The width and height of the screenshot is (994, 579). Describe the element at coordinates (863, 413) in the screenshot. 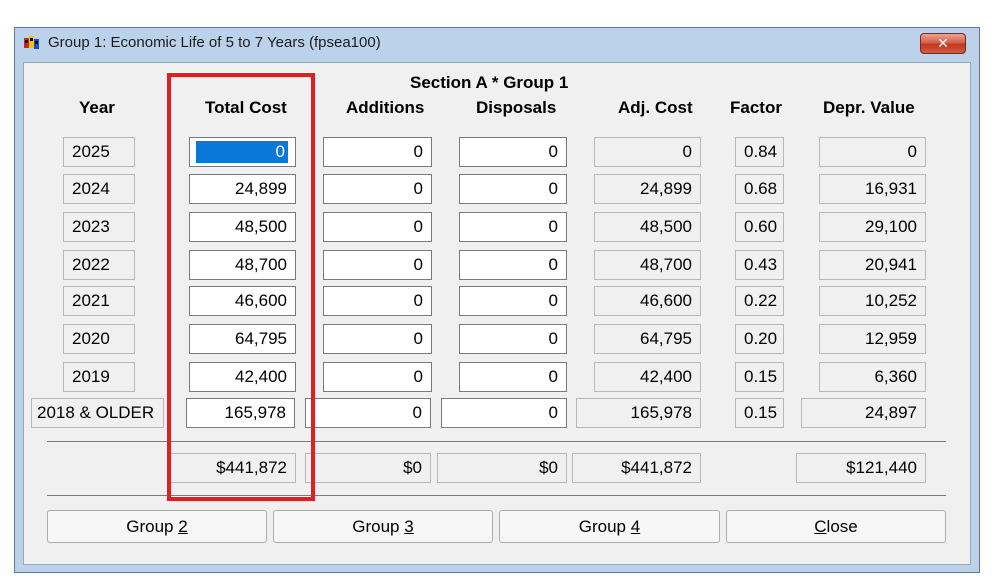

I see `depr-value-cell: 24,897` at that location.